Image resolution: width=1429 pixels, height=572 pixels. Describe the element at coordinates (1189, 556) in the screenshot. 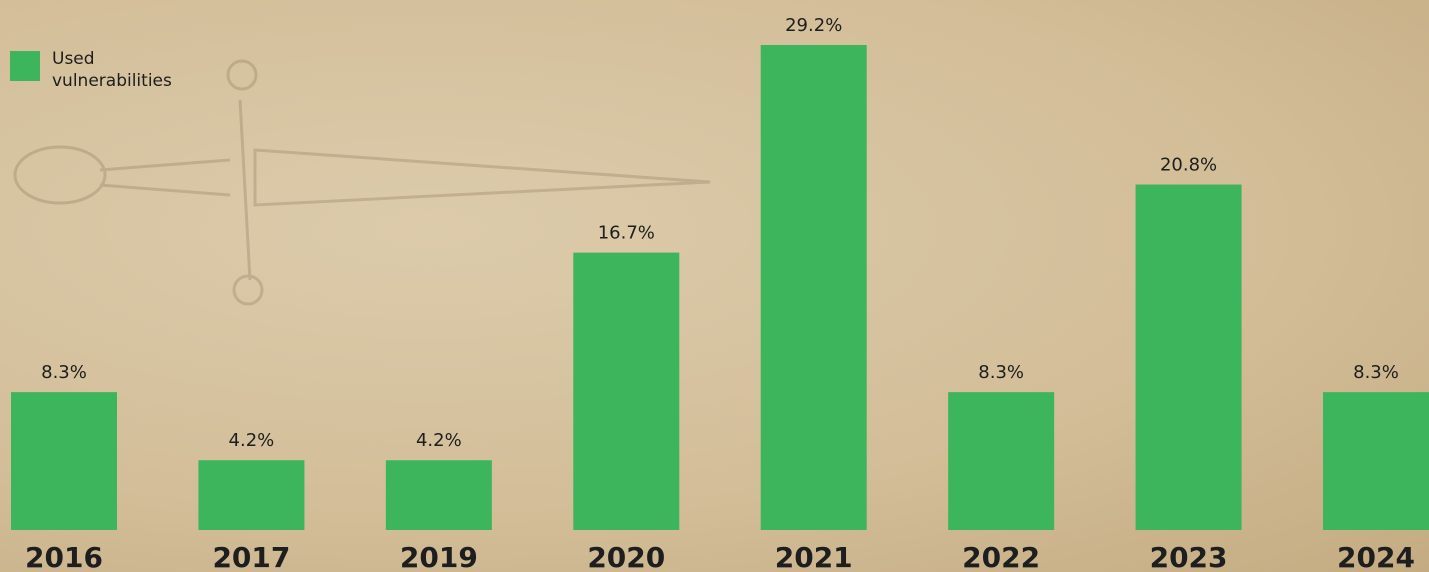

I see `x-tick-label: 2023` at that location.